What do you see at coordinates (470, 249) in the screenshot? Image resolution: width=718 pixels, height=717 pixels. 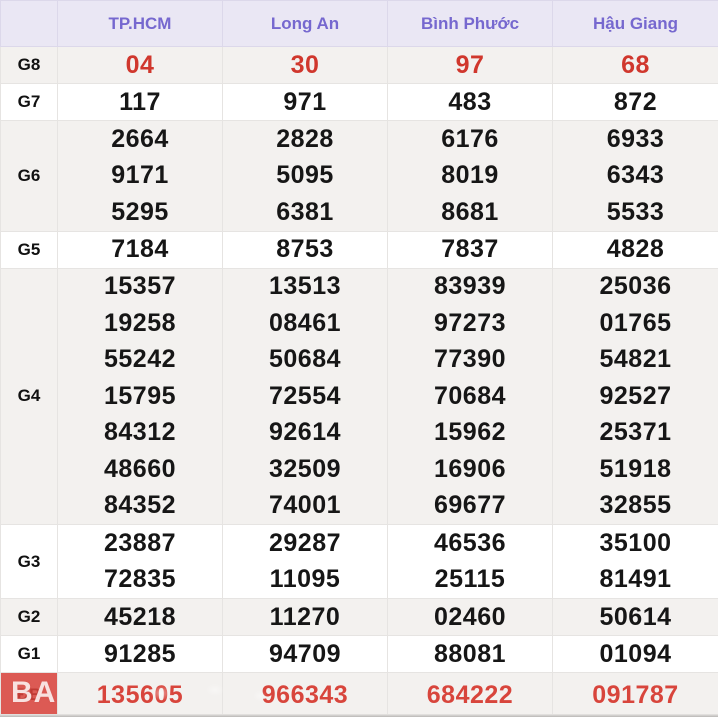 I see `prize-cell: 7837` at bounding box center [470, 249].